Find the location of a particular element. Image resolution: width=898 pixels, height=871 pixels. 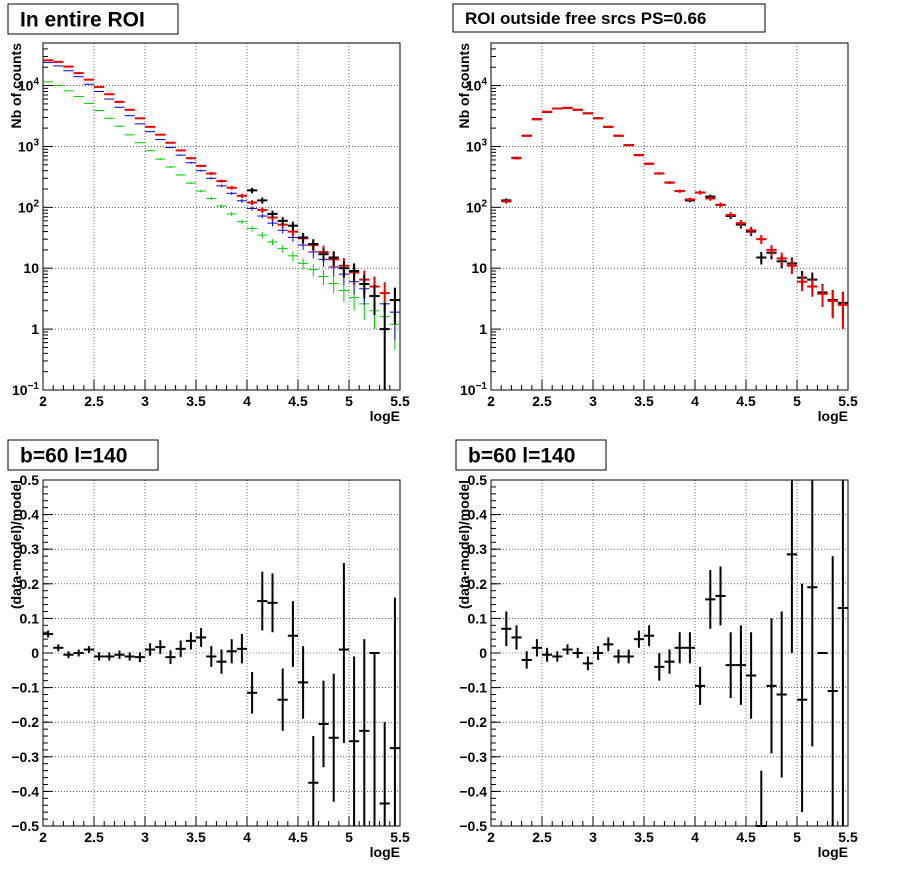

y-tick-label: 0 is located at coordinates (483, 653).